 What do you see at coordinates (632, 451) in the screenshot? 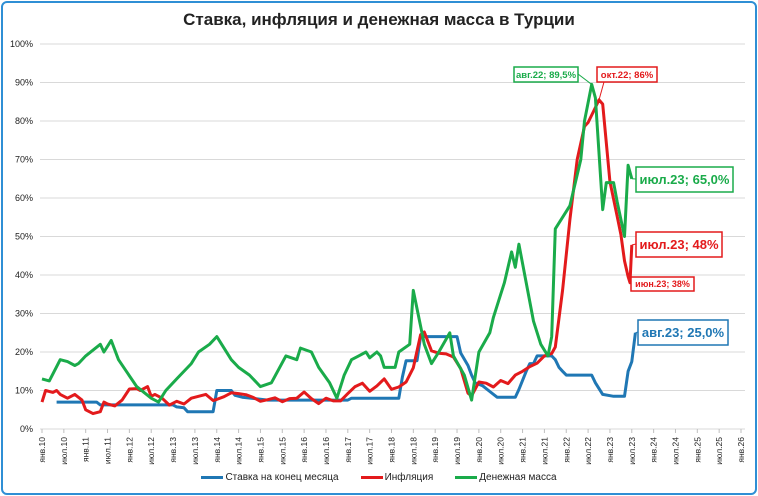
I see `x-tick-label: июл.23` at bounding box center [632, 451].